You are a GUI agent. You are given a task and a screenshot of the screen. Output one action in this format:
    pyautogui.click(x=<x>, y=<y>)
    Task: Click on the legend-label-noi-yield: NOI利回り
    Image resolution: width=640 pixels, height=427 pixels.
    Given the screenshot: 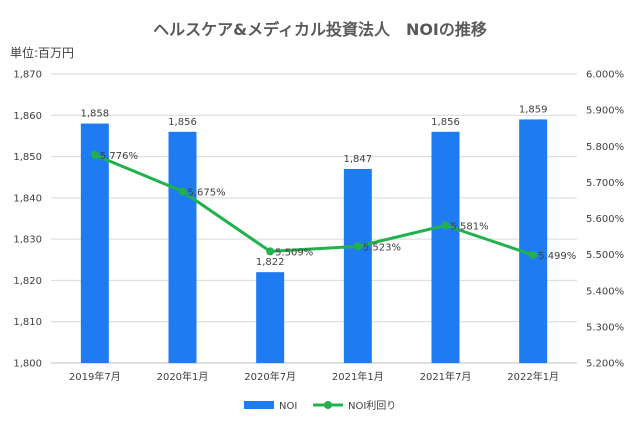 What is the action you would take?
    pyautogui.click(x=372, y=406)
    